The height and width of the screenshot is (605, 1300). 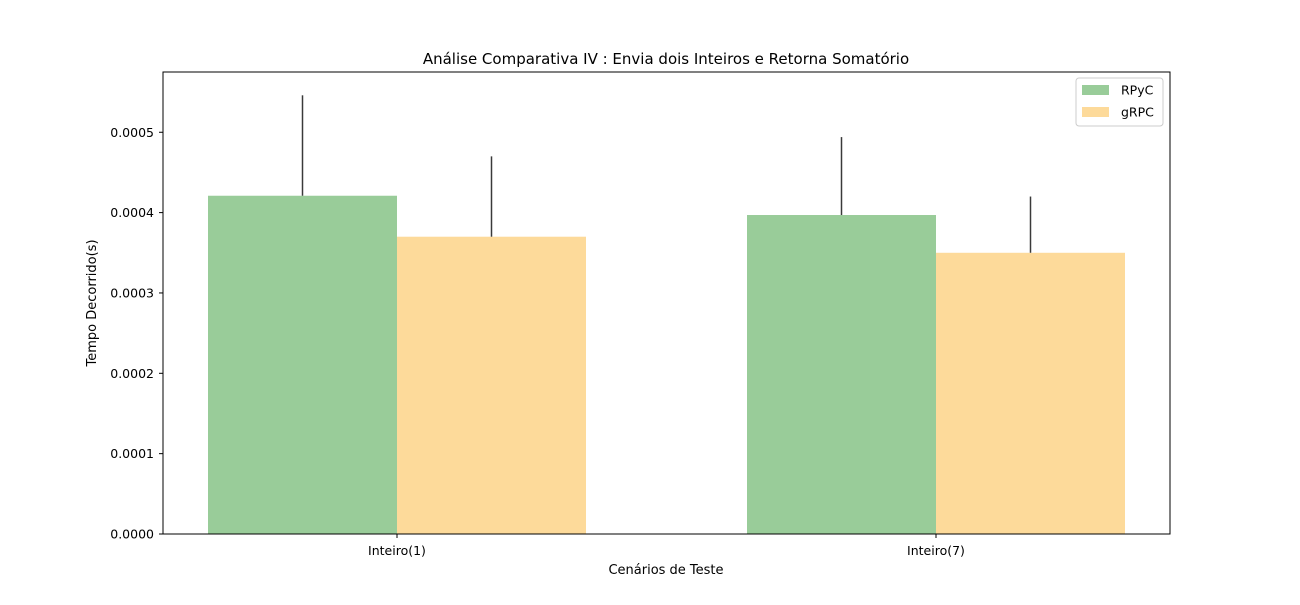 I want to click on legend-label-grpc: gRPC, so click(x=1137, y=112).